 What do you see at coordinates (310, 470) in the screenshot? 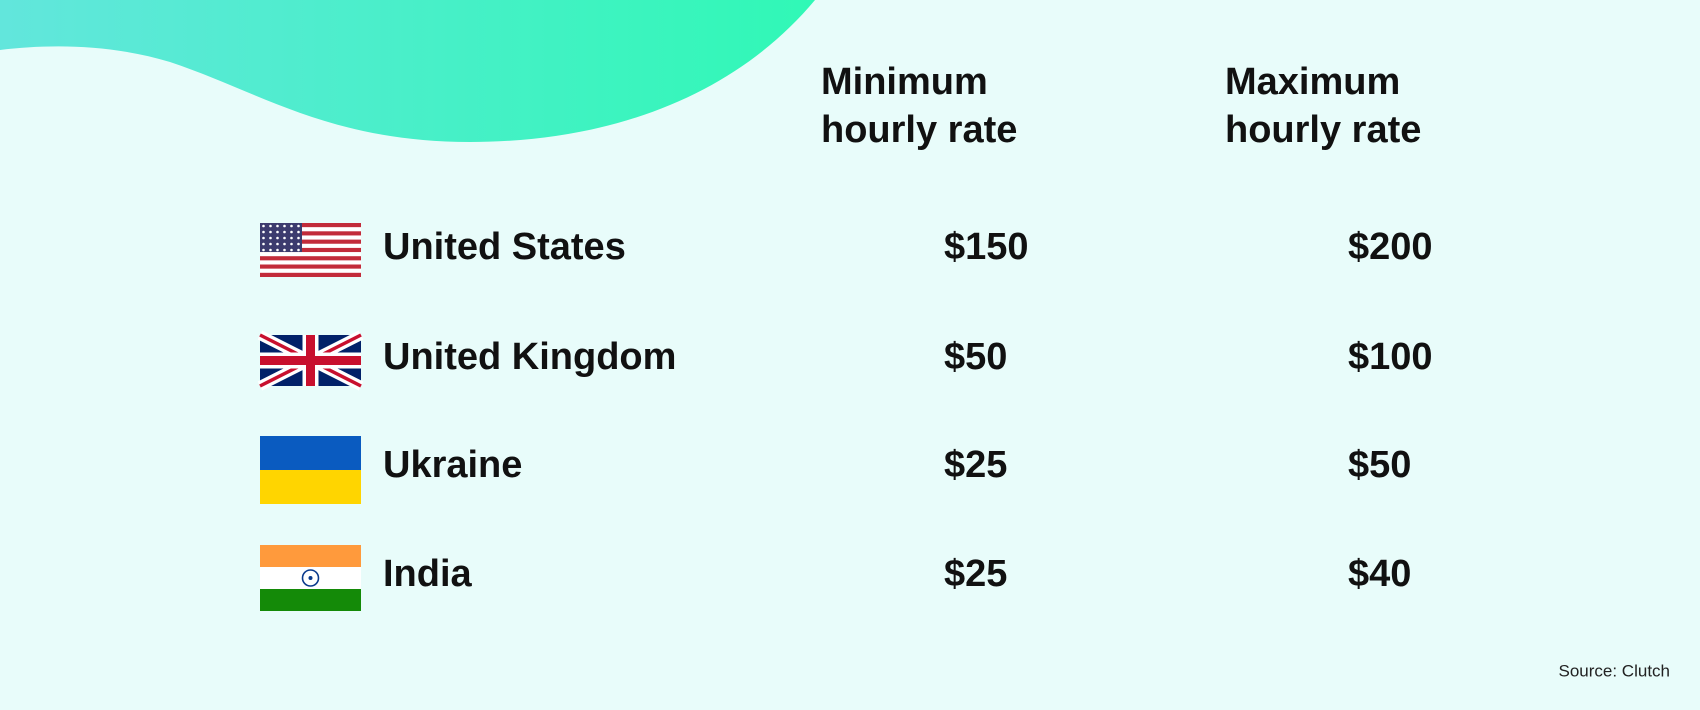
I see `flag-ukraine` at bounding box center [310, 470].